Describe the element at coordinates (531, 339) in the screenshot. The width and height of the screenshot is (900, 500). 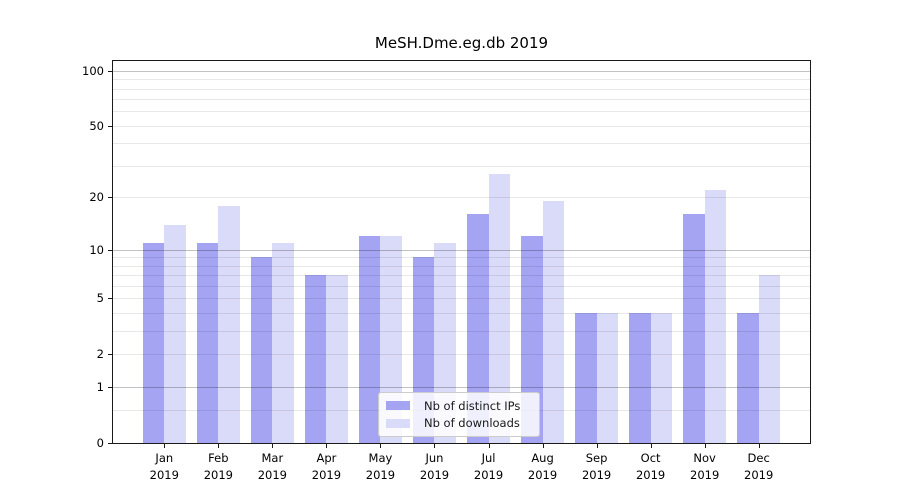
I see `bar-distinct-ips-aug-2019` at that location.